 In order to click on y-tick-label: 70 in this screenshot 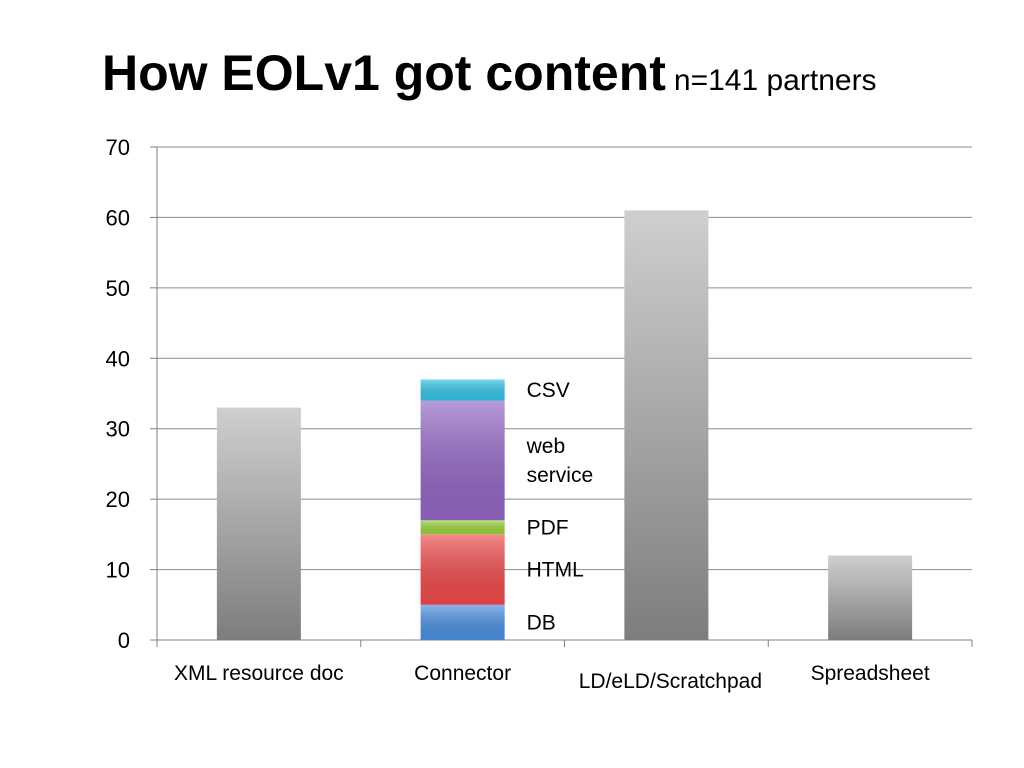, I will do `click(118, 147)`.